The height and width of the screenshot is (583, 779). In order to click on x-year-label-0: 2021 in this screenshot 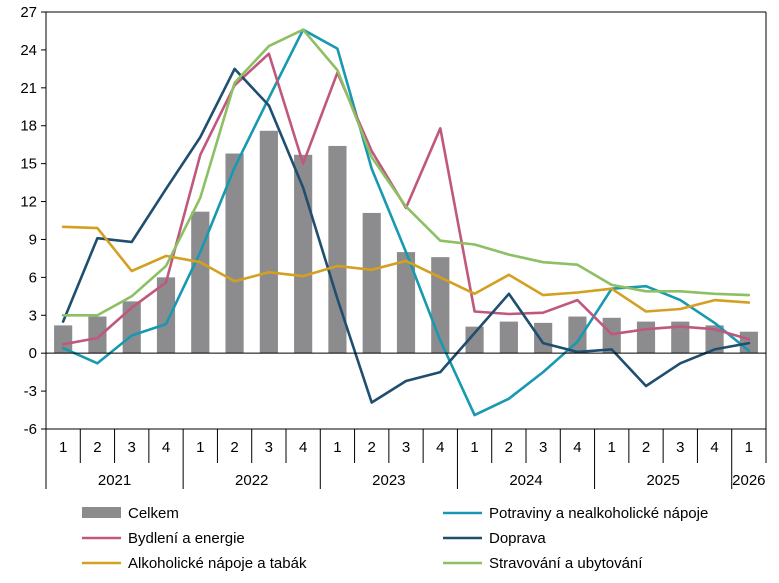, I will do `click(114, 480)`.